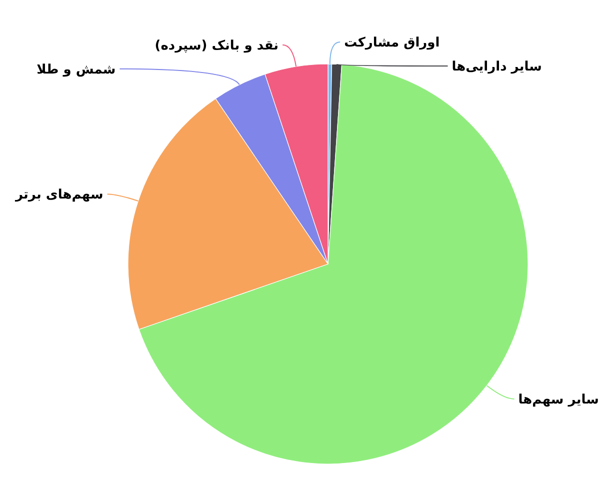  Describe the element at coordinates (392, 43) in the screenshot. I see `slice-label: اوراق مشارکت` at that location.